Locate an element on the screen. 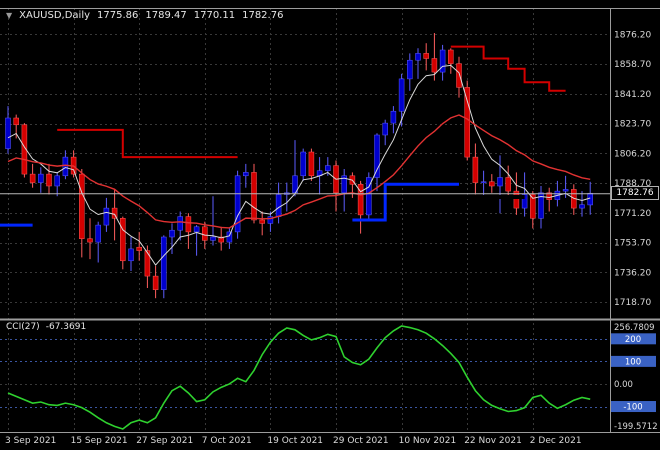 The width and height of the screenshot is (660, 450). cci-level-label: 100 is located at coordinates (633, 362).